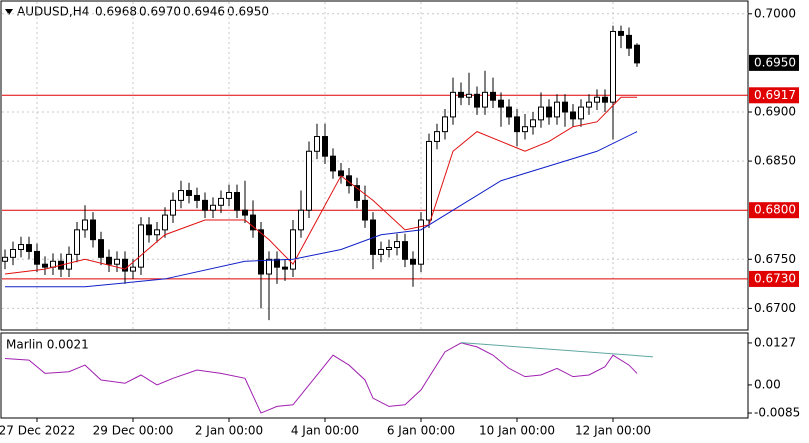 The width and height of the screenshot is (809, 443). Describe the element at coordinates (517, 431) in the screenshot. I see `x-tick-label: 10 Jan 00:00` at that location.